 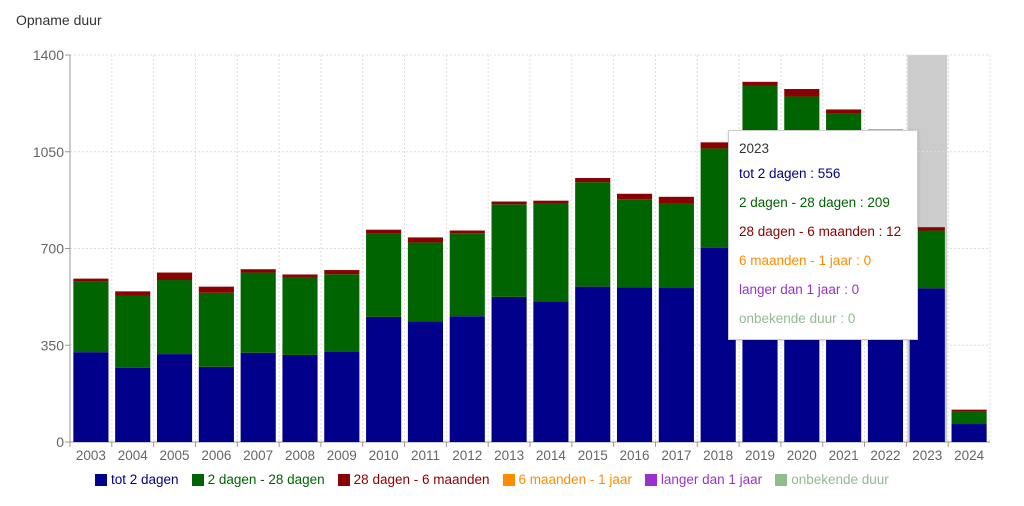 I want to click on x-tick-label: 2021, so click(x=844, y=455).